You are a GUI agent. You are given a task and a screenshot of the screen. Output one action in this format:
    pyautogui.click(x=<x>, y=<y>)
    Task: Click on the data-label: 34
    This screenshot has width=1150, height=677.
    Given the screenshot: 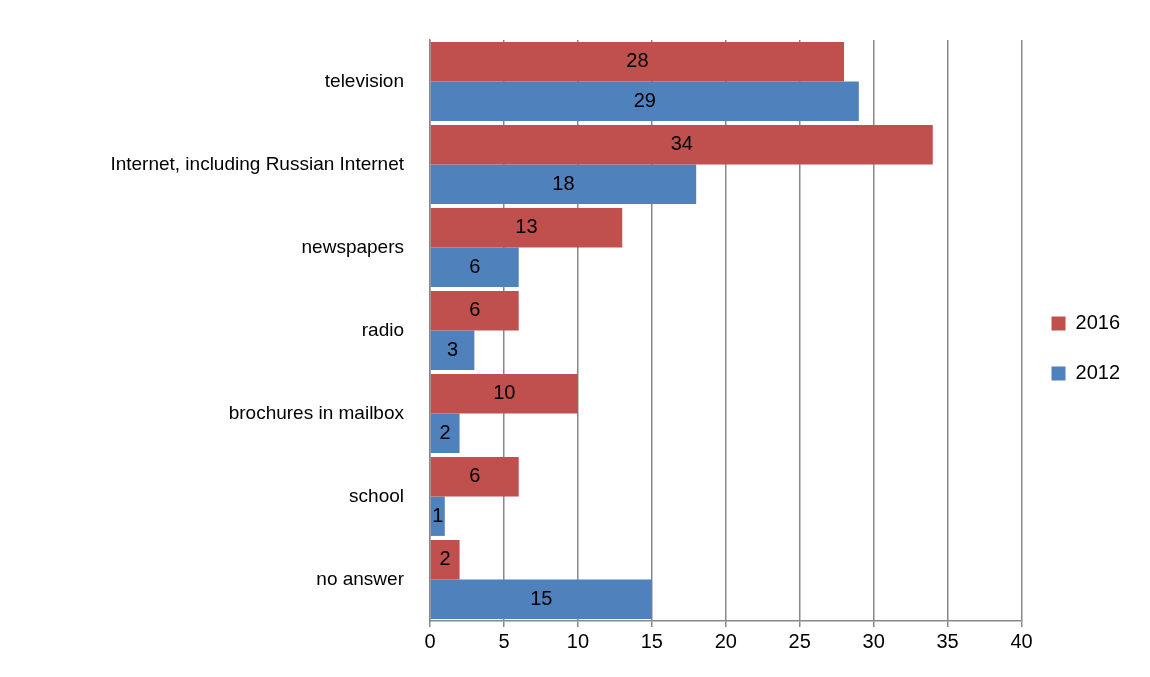 What is the action you would take?
    pyautogui.click(x=681, y=143)
    